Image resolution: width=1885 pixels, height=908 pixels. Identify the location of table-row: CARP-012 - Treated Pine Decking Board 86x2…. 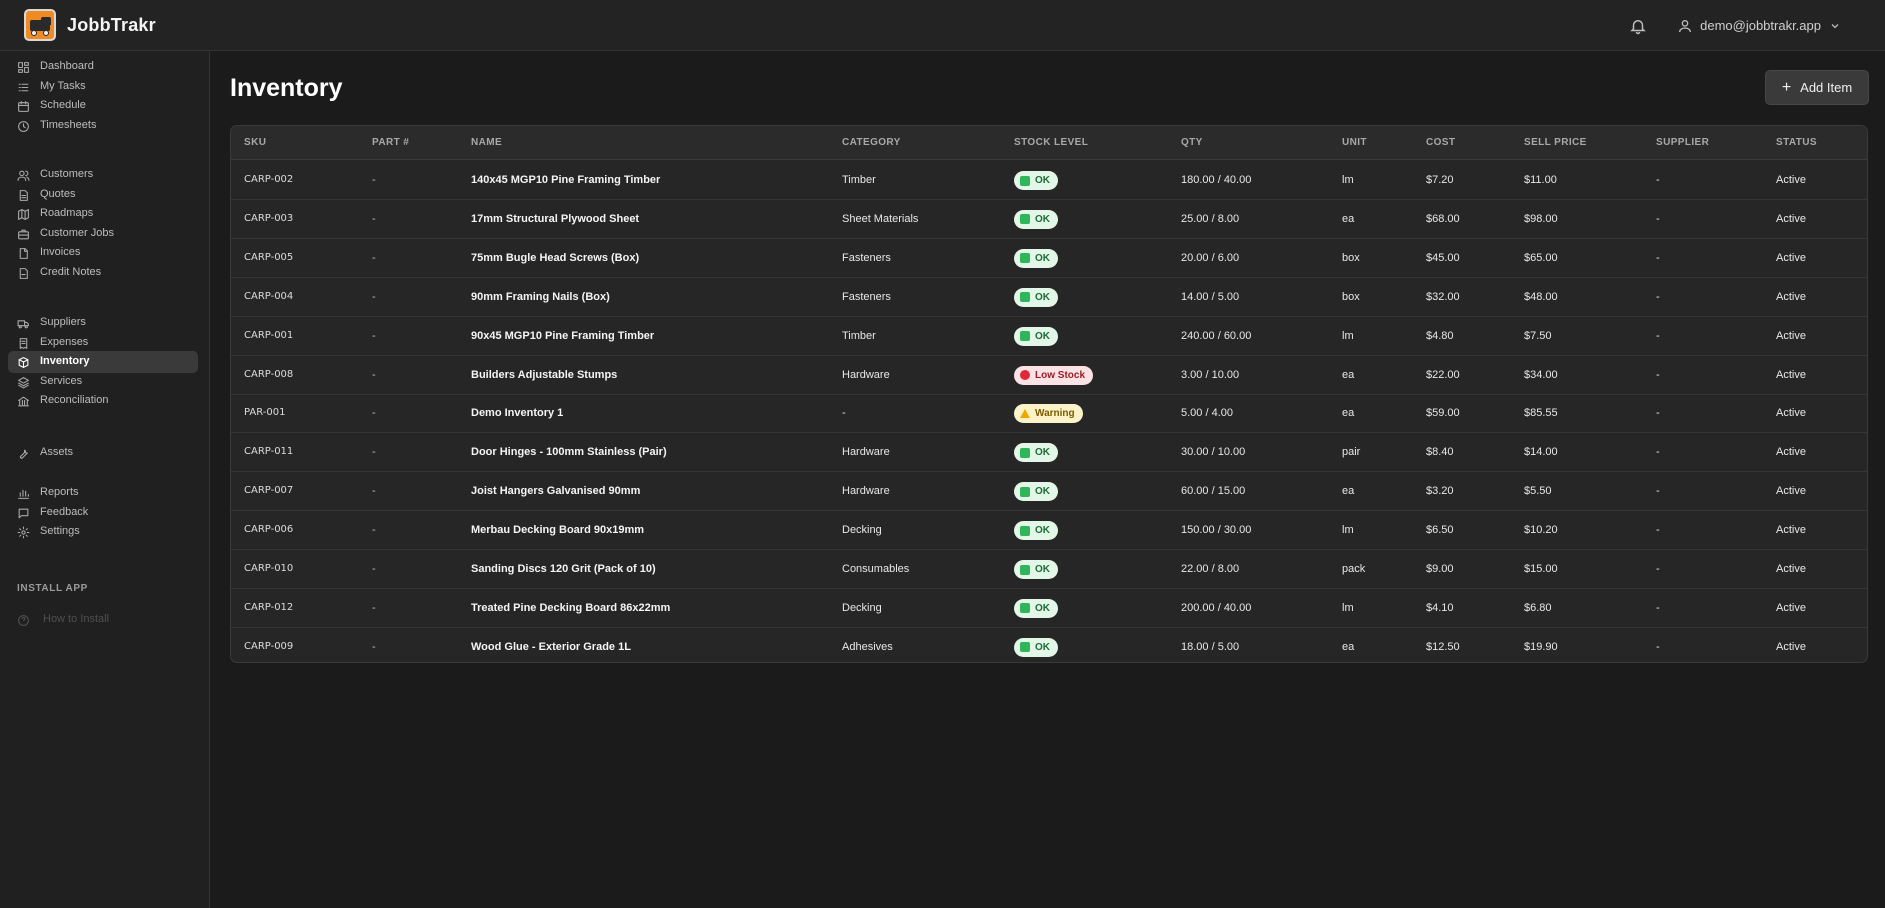
(1049, 608).